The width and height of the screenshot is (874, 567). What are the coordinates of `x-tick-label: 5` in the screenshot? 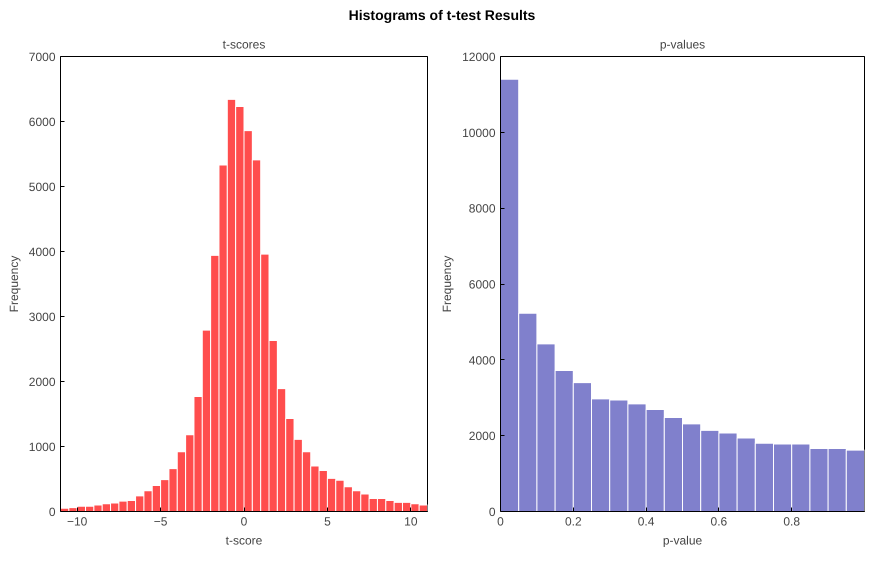 It's located at (328, 521).